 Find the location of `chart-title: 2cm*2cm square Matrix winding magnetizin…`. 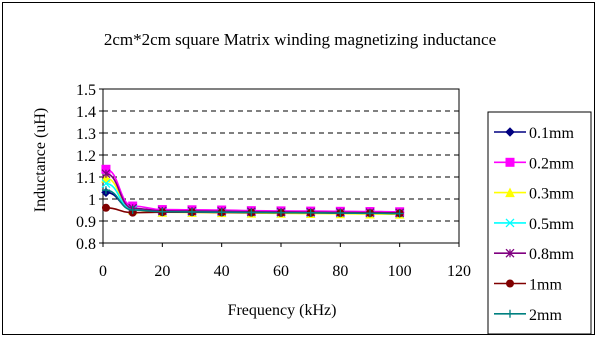

chart-title: 2cm*2cm square Matrix winding magnetizin… is located at coordinates (300, 39).